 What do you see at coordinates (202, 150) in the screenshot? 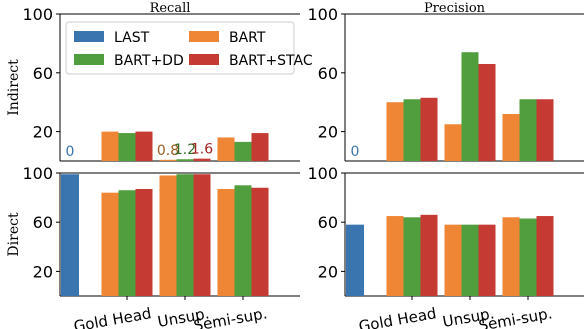
I see `data-label: 1.6` at bounding box center [202, 150].